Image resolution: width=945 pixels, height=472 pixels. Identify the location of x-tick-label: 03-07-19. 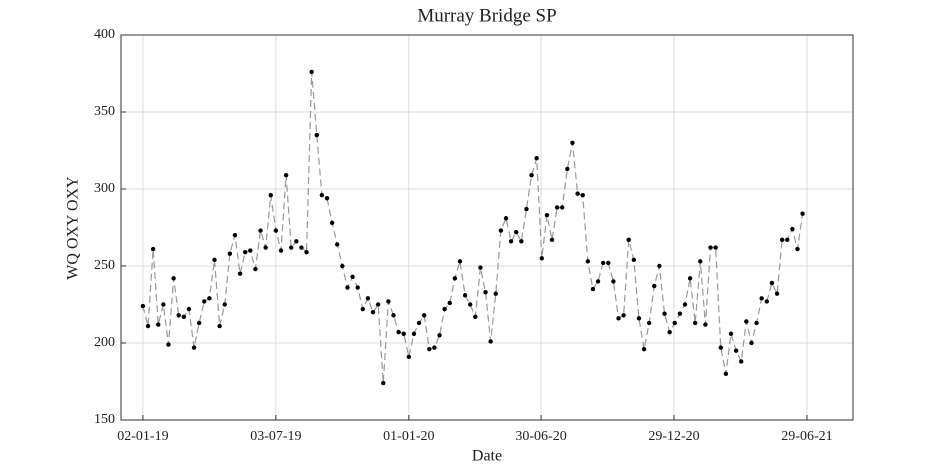
(275, 436).